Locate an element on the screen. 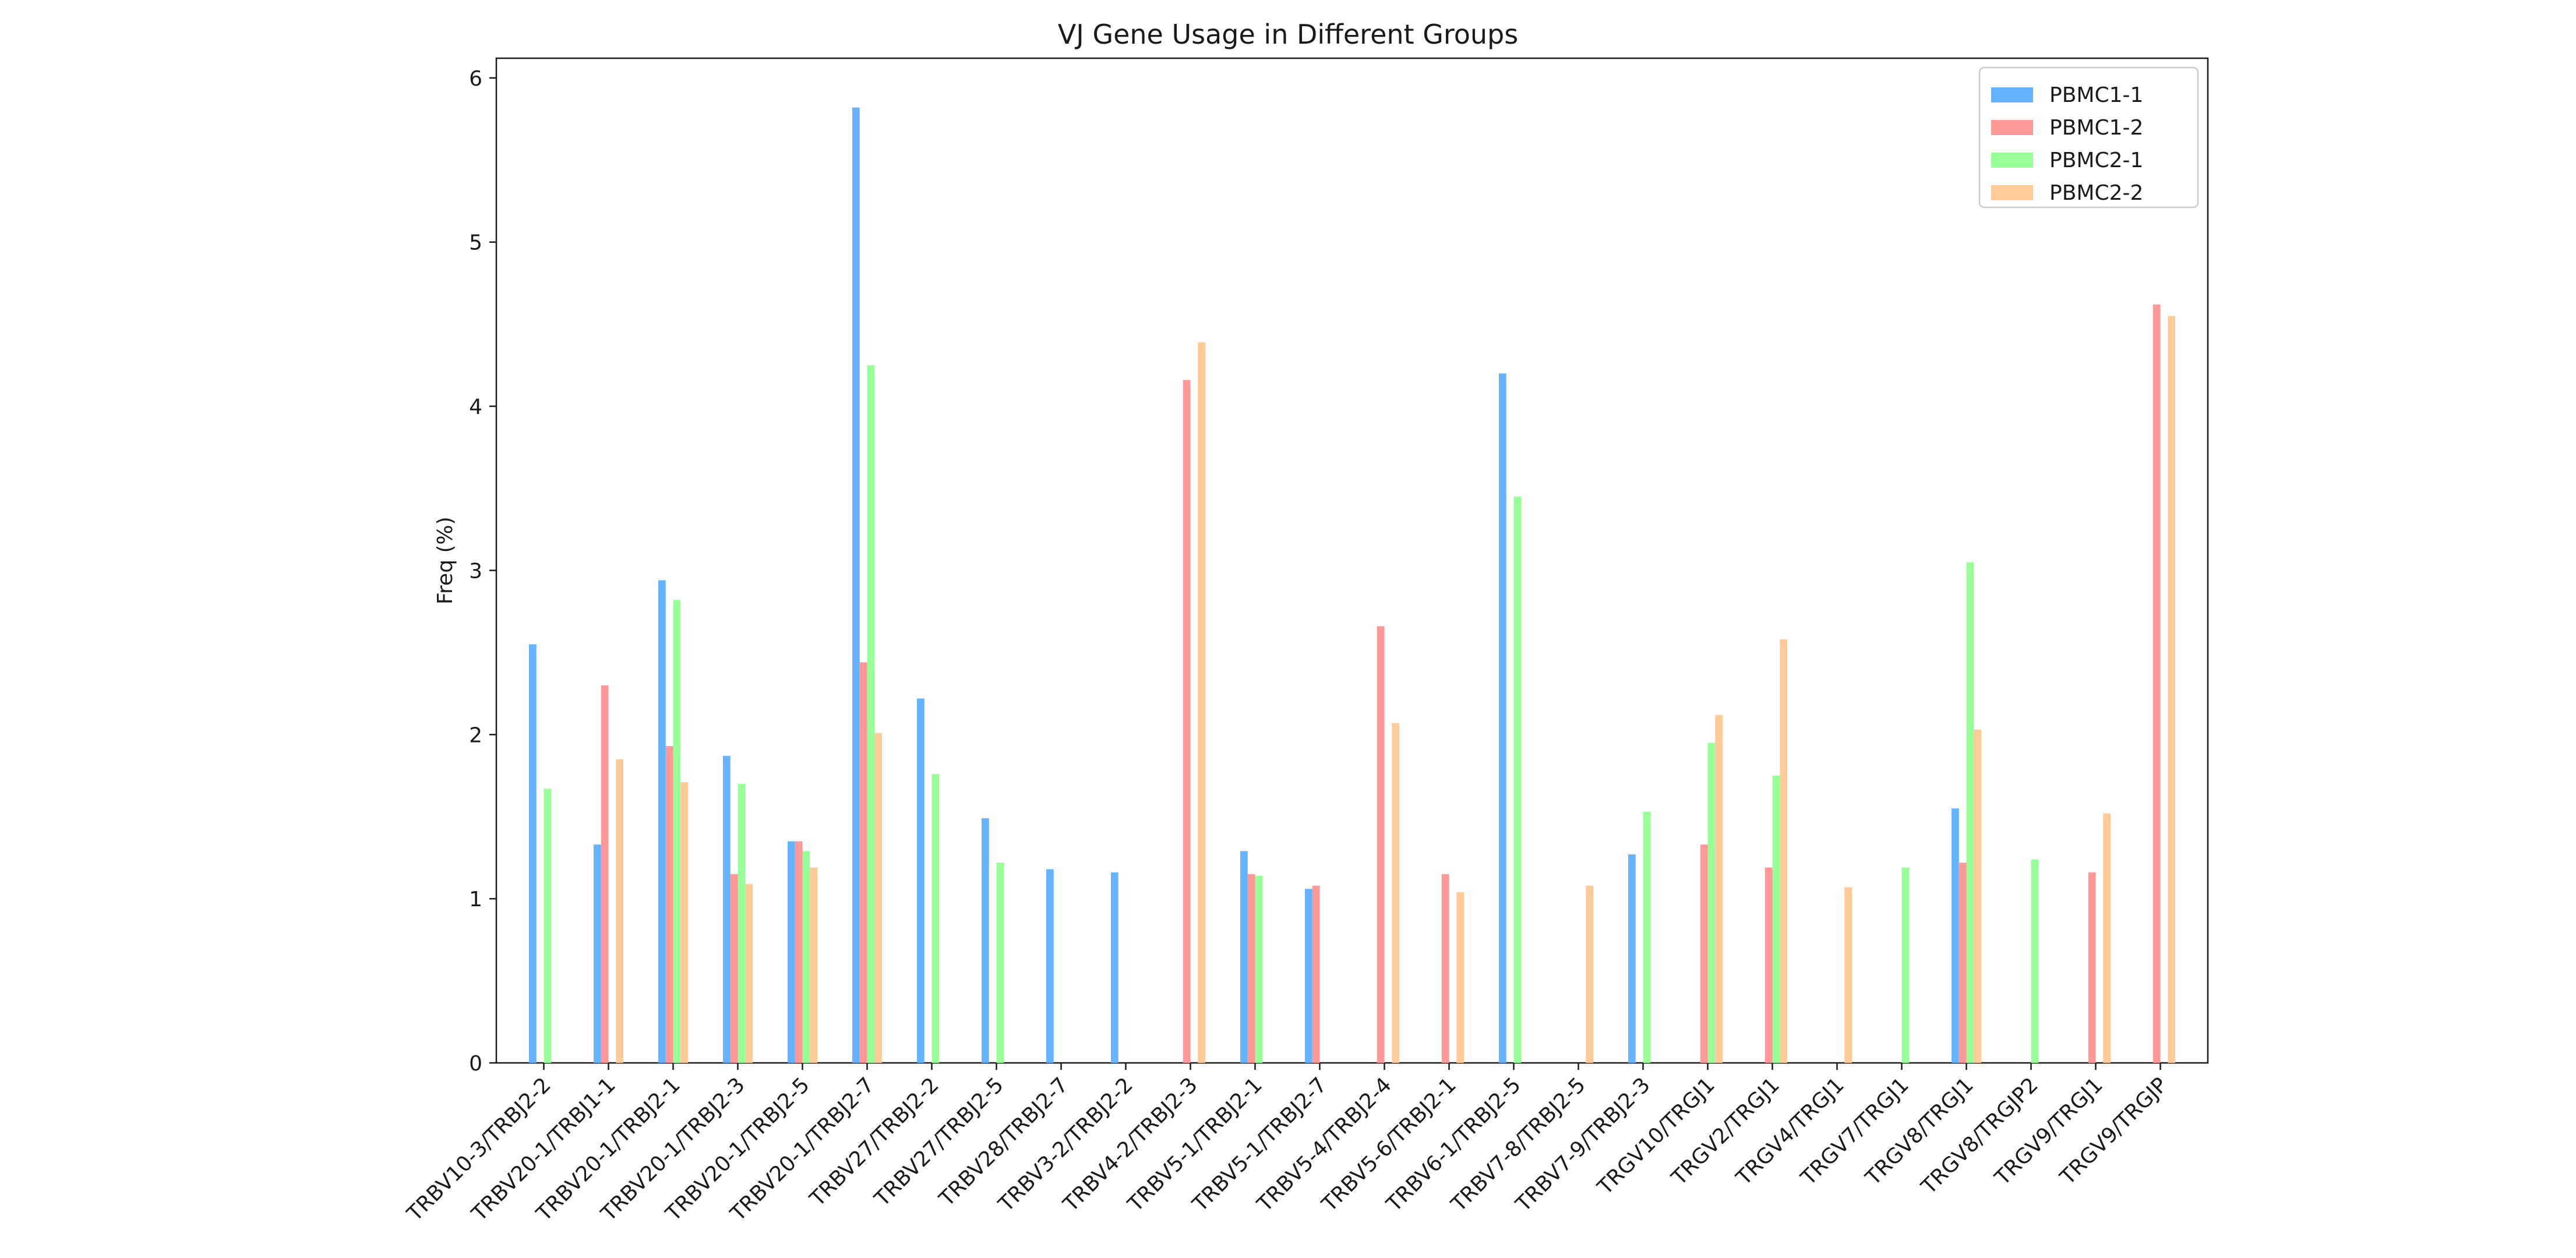  y-tick-label: 3 is located at coordinates (476, 571).